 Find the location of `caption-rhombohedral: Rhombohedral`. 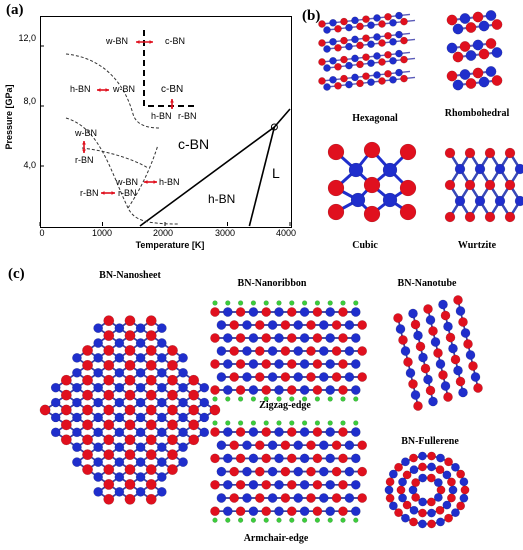

caption-rhombohedral: Rhombohedral is located at coordinates (477, 113).